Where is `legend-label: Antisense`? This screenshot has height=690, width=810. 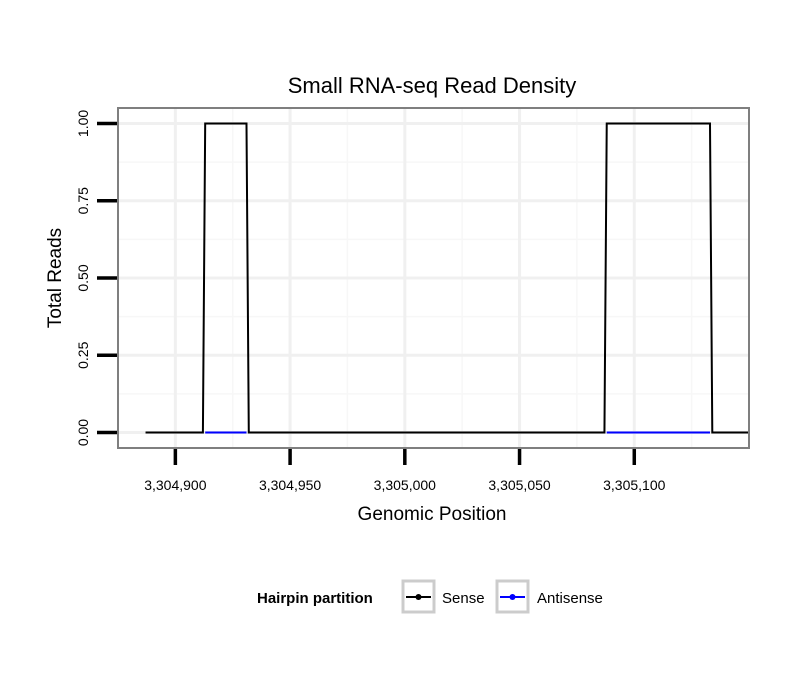 legend-label: Antisense is located at coordinates (570, 598).